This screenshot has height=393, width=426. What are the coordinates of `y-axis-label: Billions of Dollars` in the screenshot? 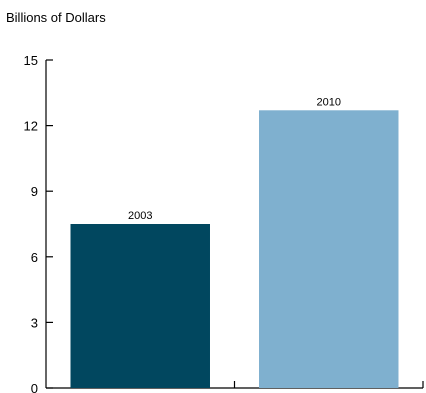 It's located at (56, 17).